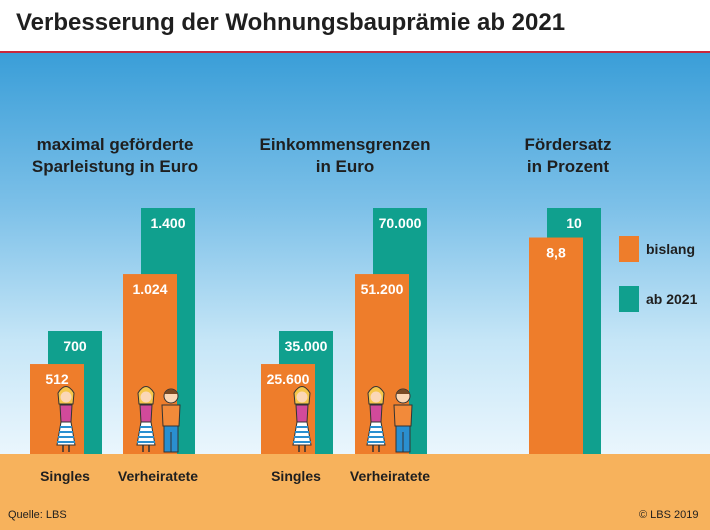  Describe the element at coordinates (568, 156) in the screenshot. I see `panel-title-foerdersatz: Fördersatz in Prozent` at that location.